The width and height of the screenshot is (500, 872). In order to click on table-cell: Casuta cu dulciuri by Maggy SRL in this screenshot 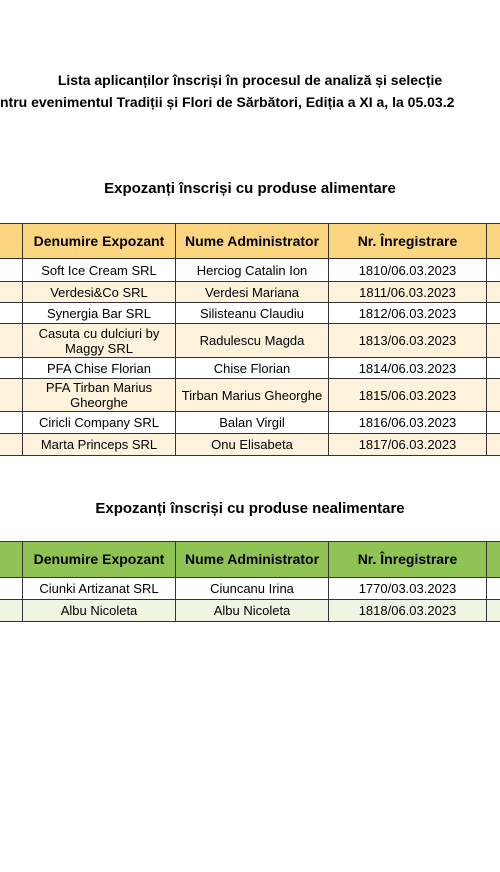, I will do `click(99, 340)`.